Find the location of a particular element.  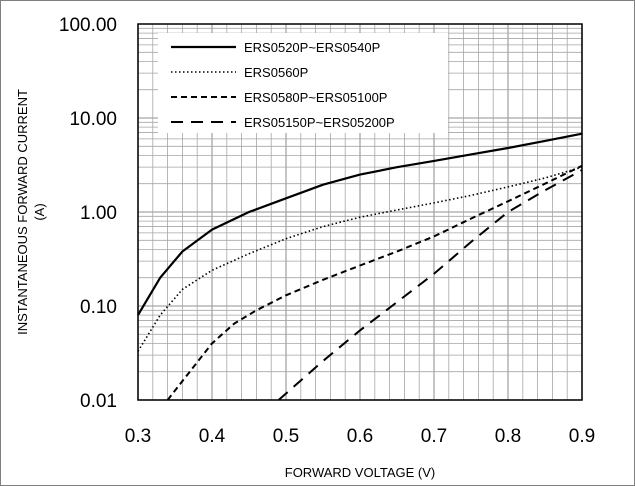

y-tick-label: 100.00 is located at coordinates (88, 25).